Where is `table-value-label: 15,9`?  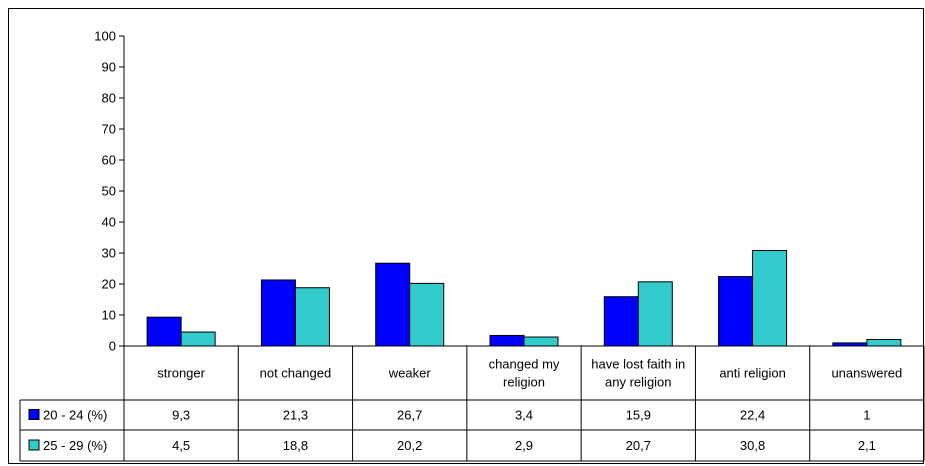
table-value-label: 15,9 is located at coordinates (638, 415).